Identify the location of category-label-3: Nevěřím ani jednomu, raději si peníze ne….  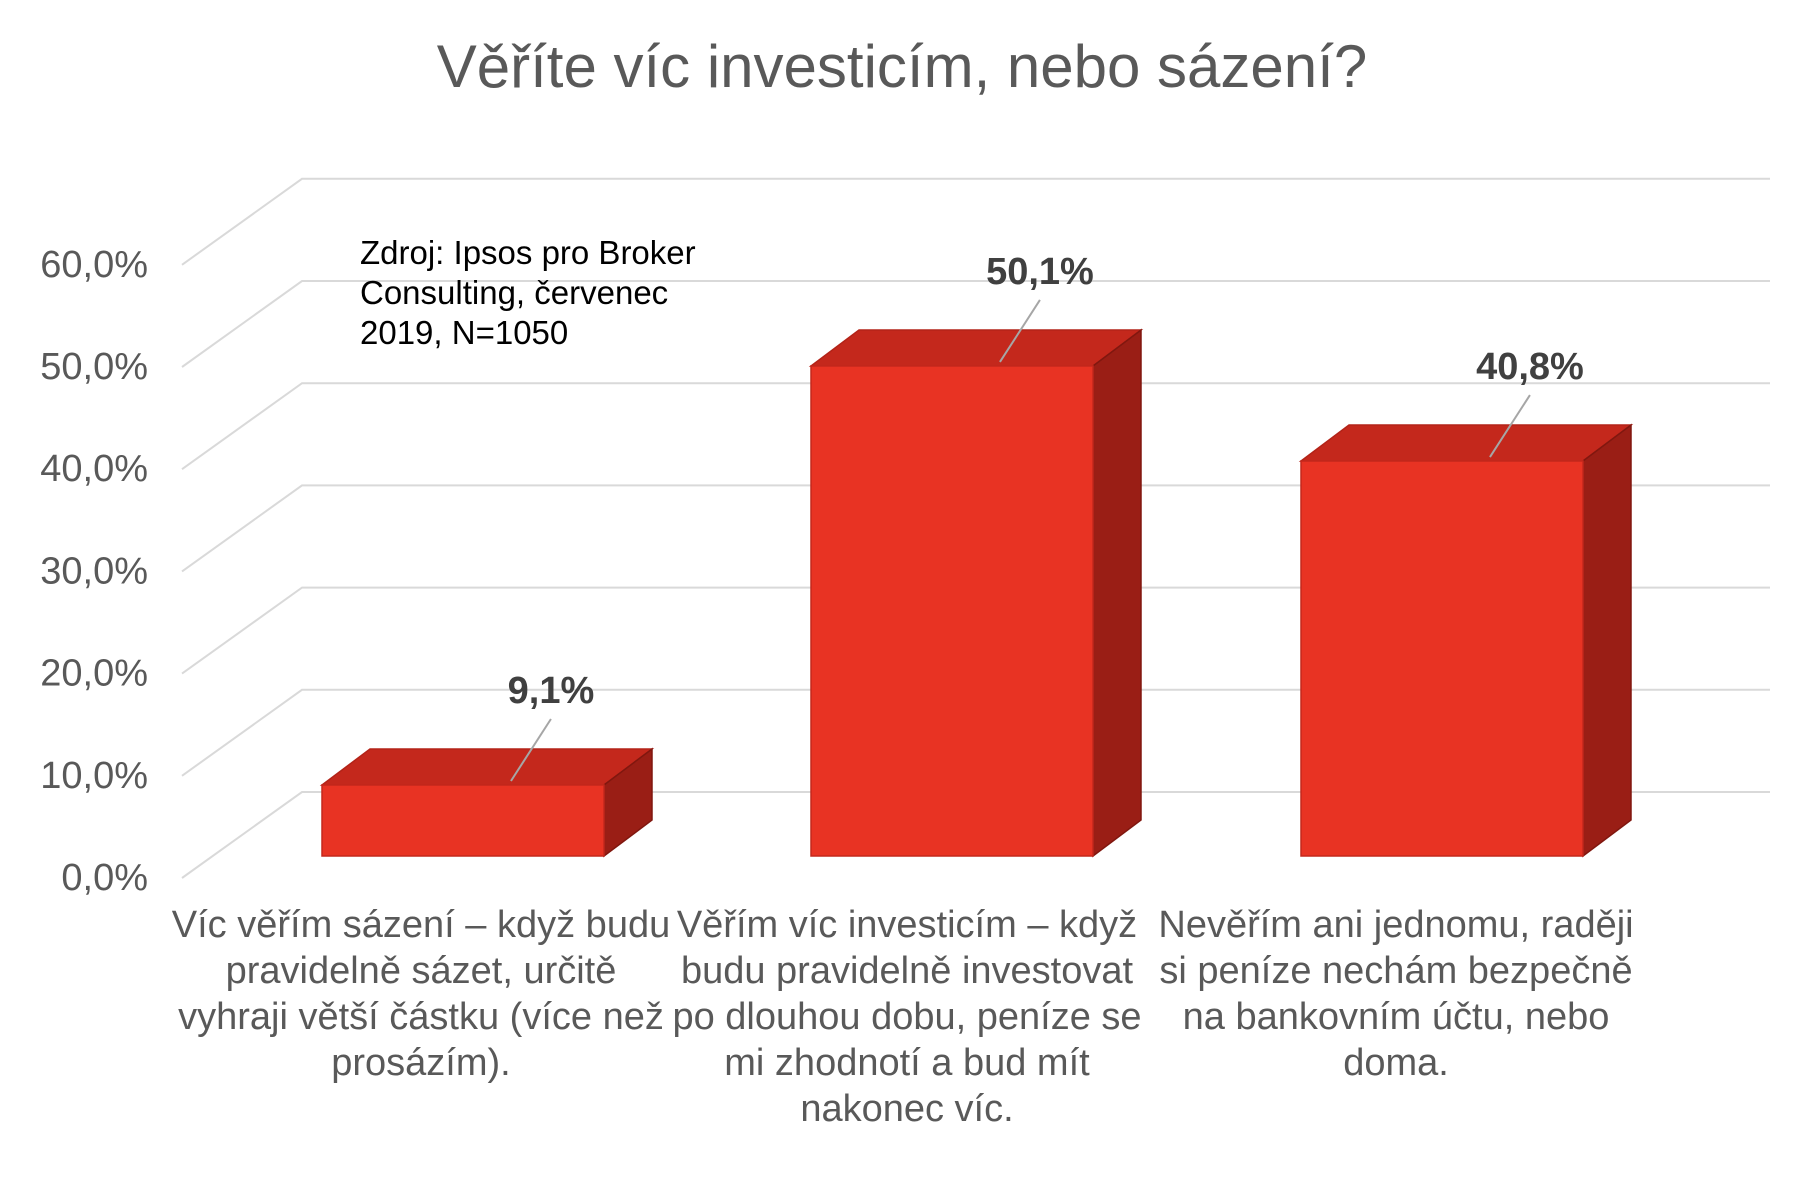
(1396, 994).